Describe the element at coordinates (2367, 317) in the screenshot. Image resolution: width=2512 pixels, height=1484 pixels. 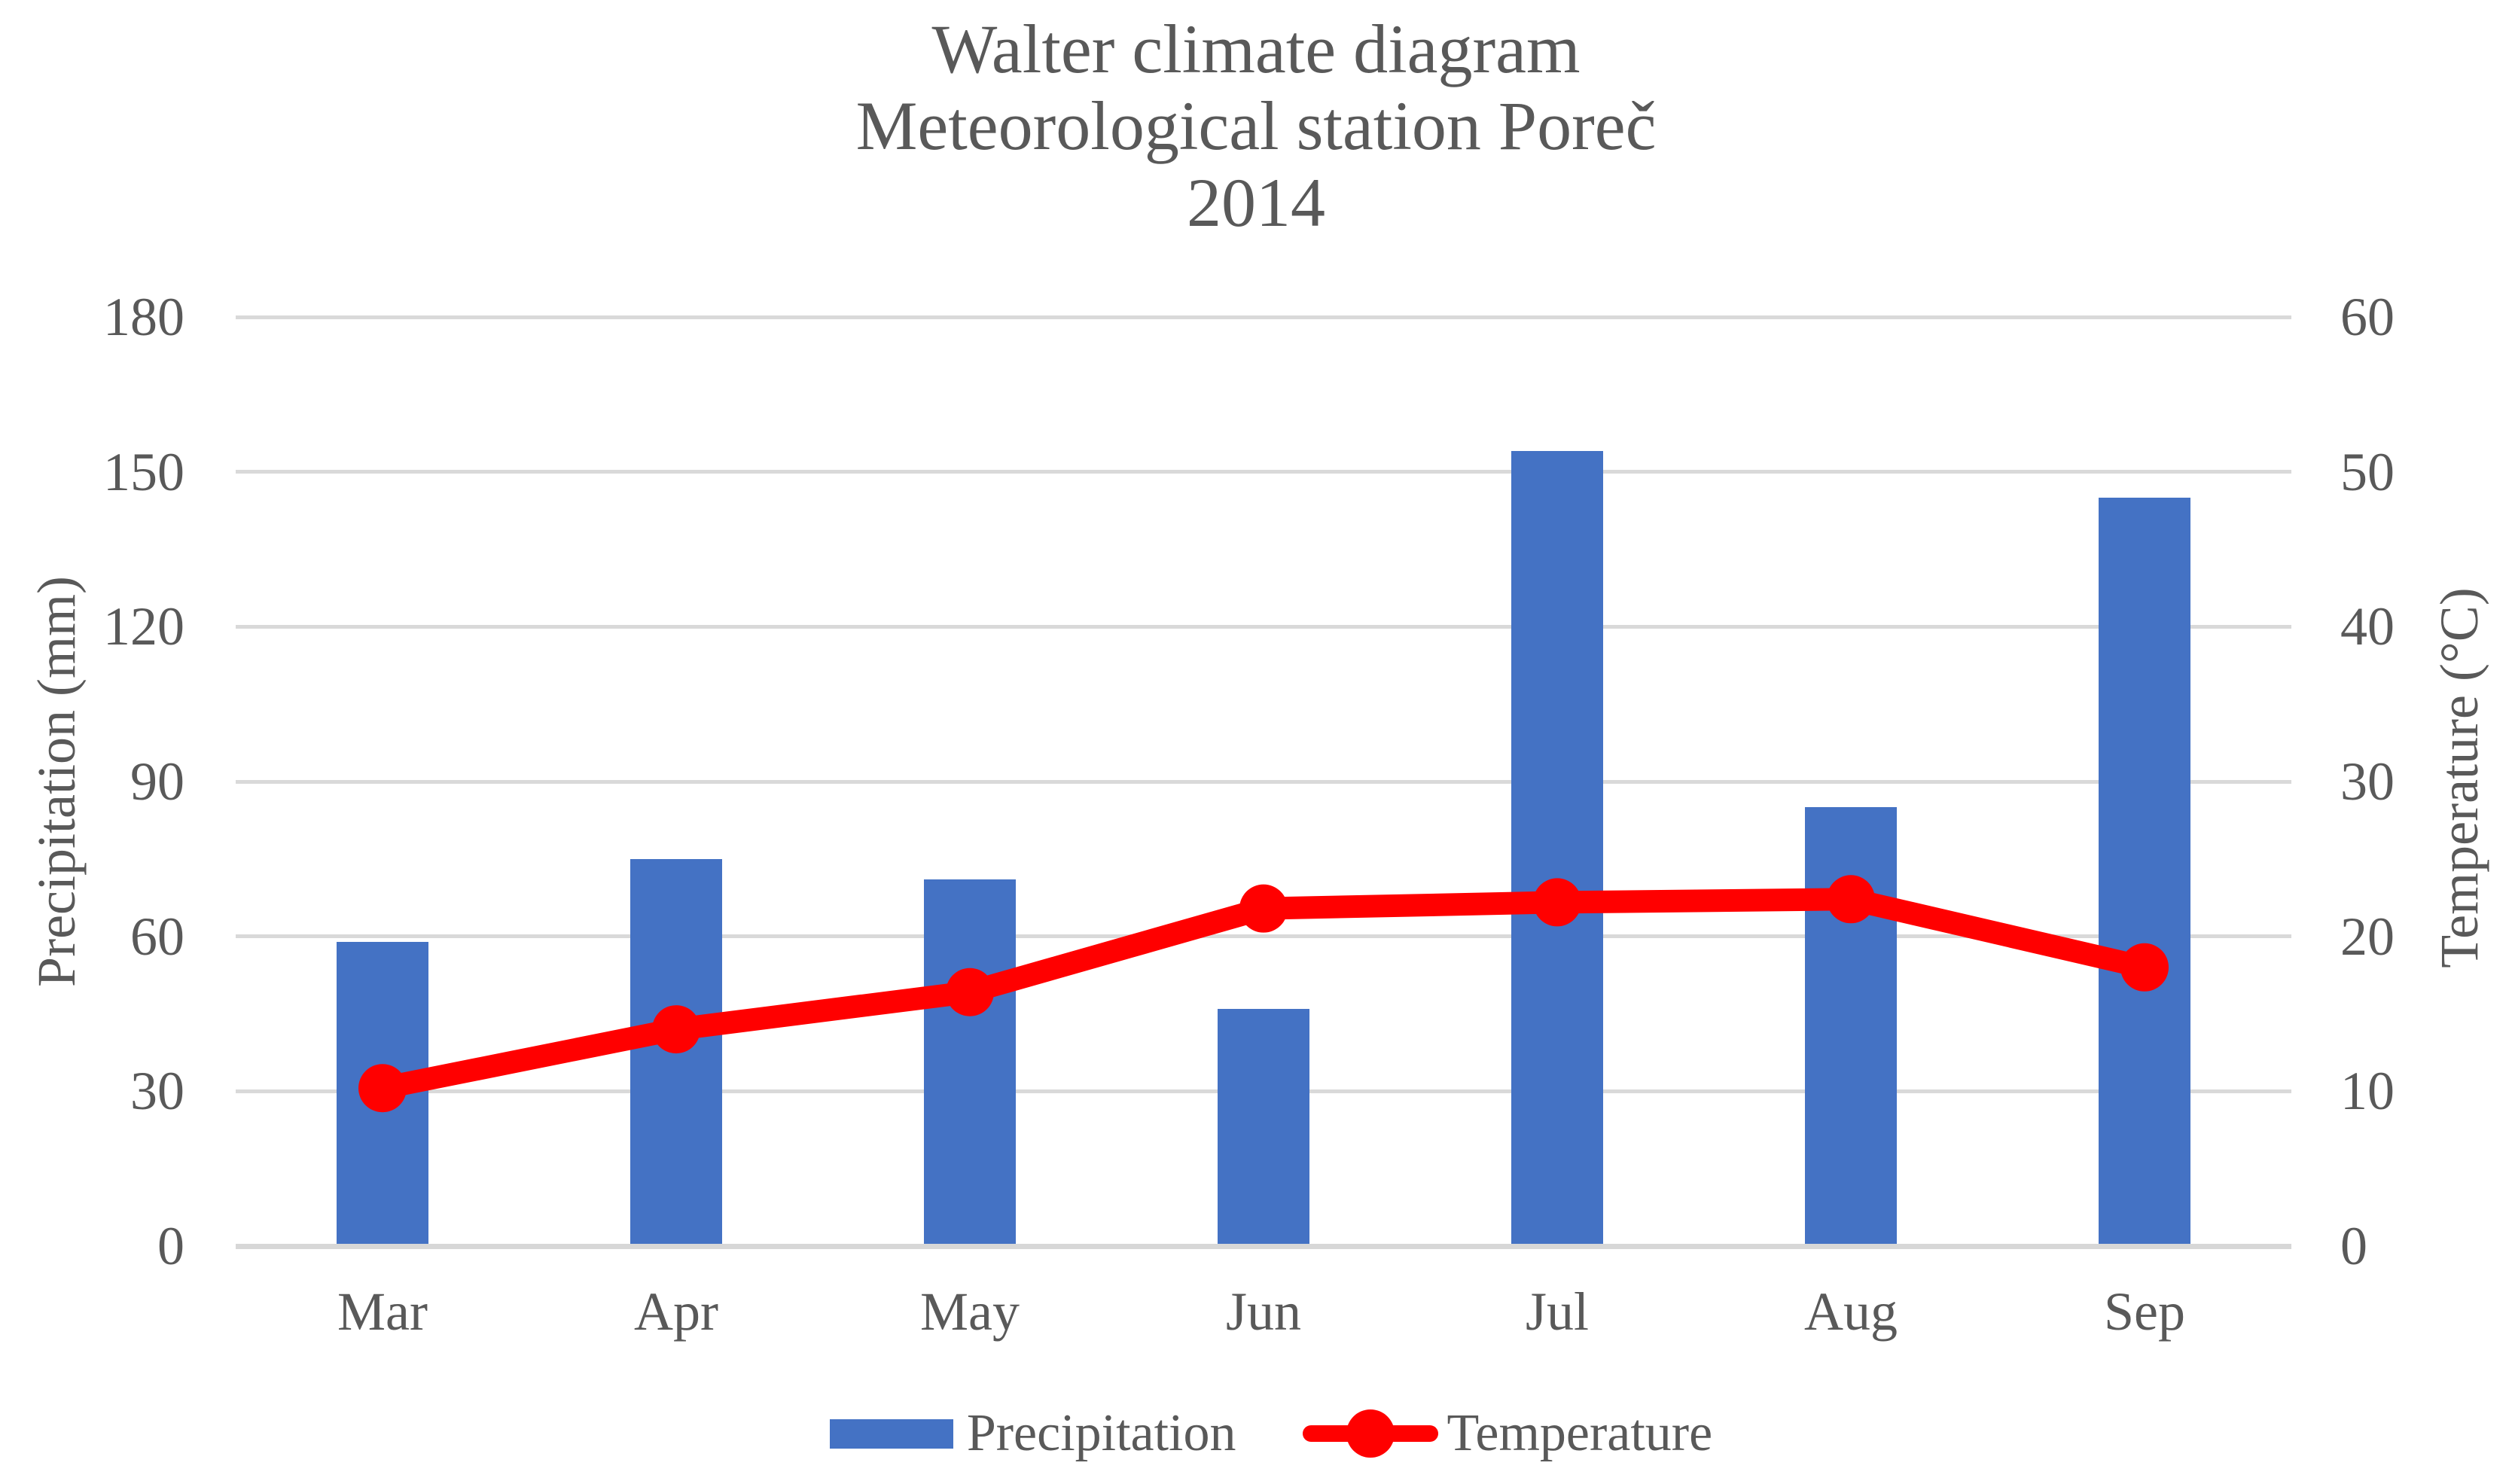
I see `right-axis-tick: 60` at that location.